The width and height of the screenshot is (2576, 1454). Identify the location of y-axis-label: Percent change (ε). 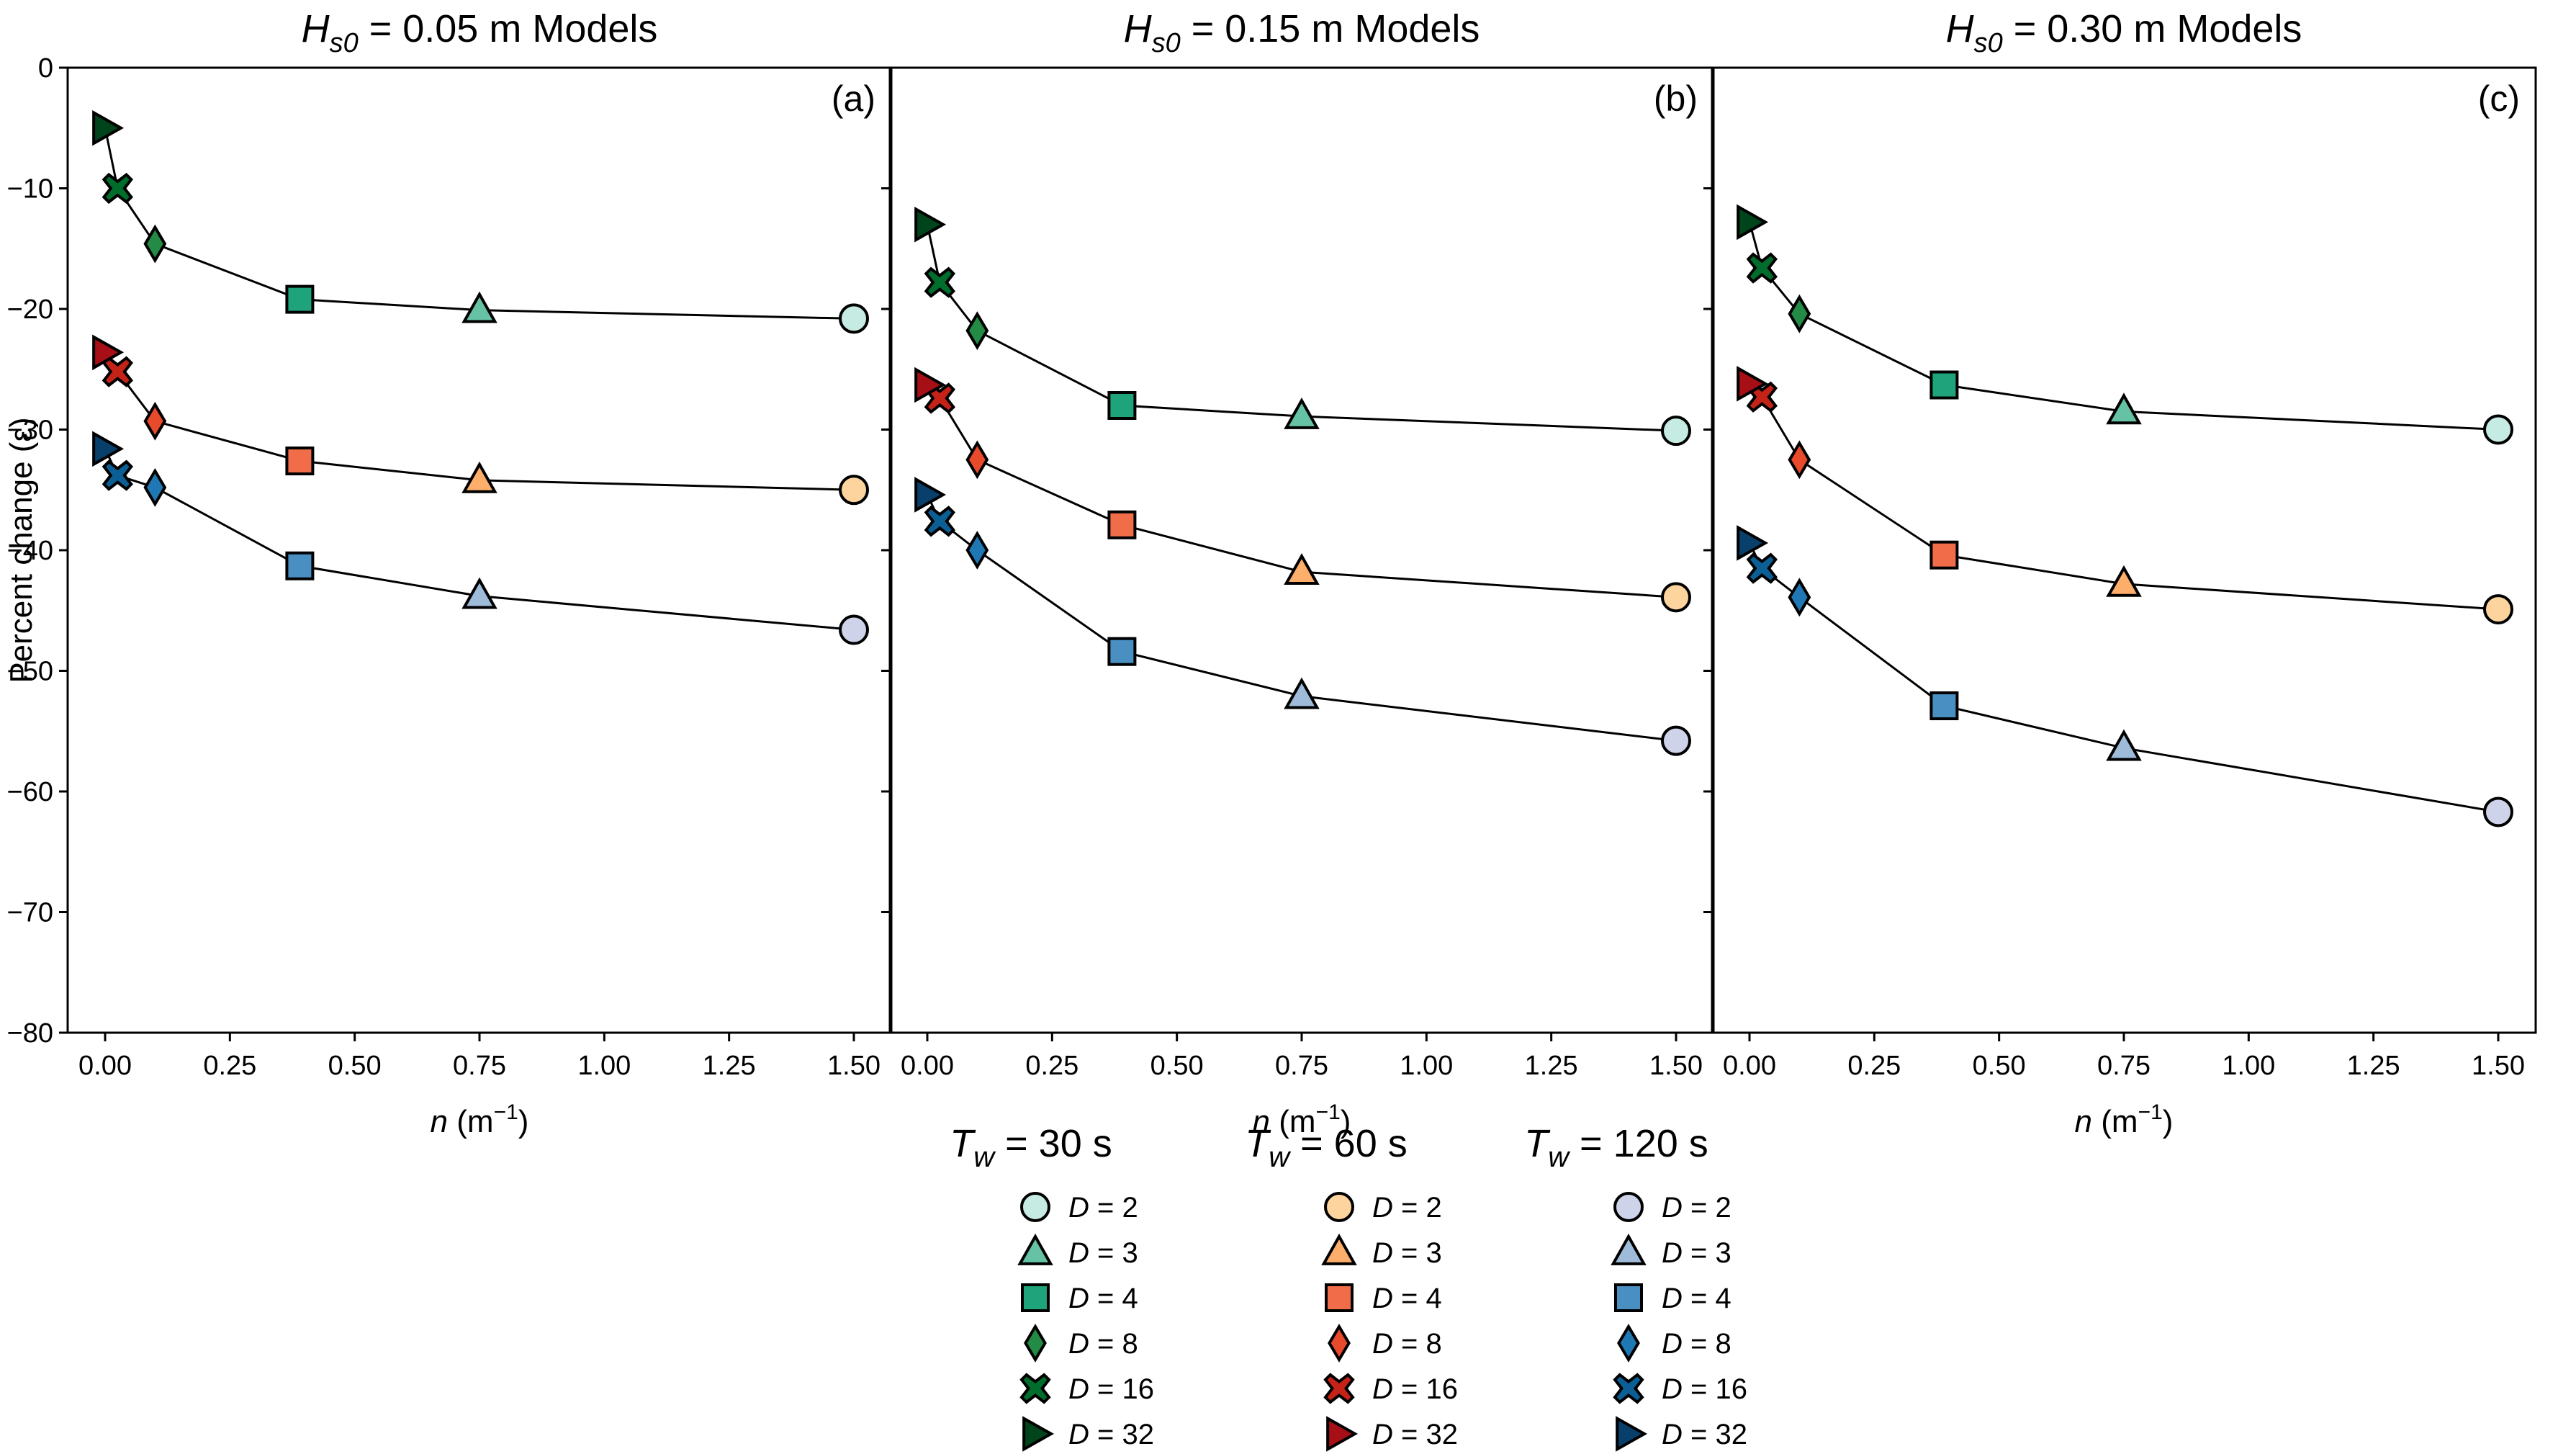
(21, 550).